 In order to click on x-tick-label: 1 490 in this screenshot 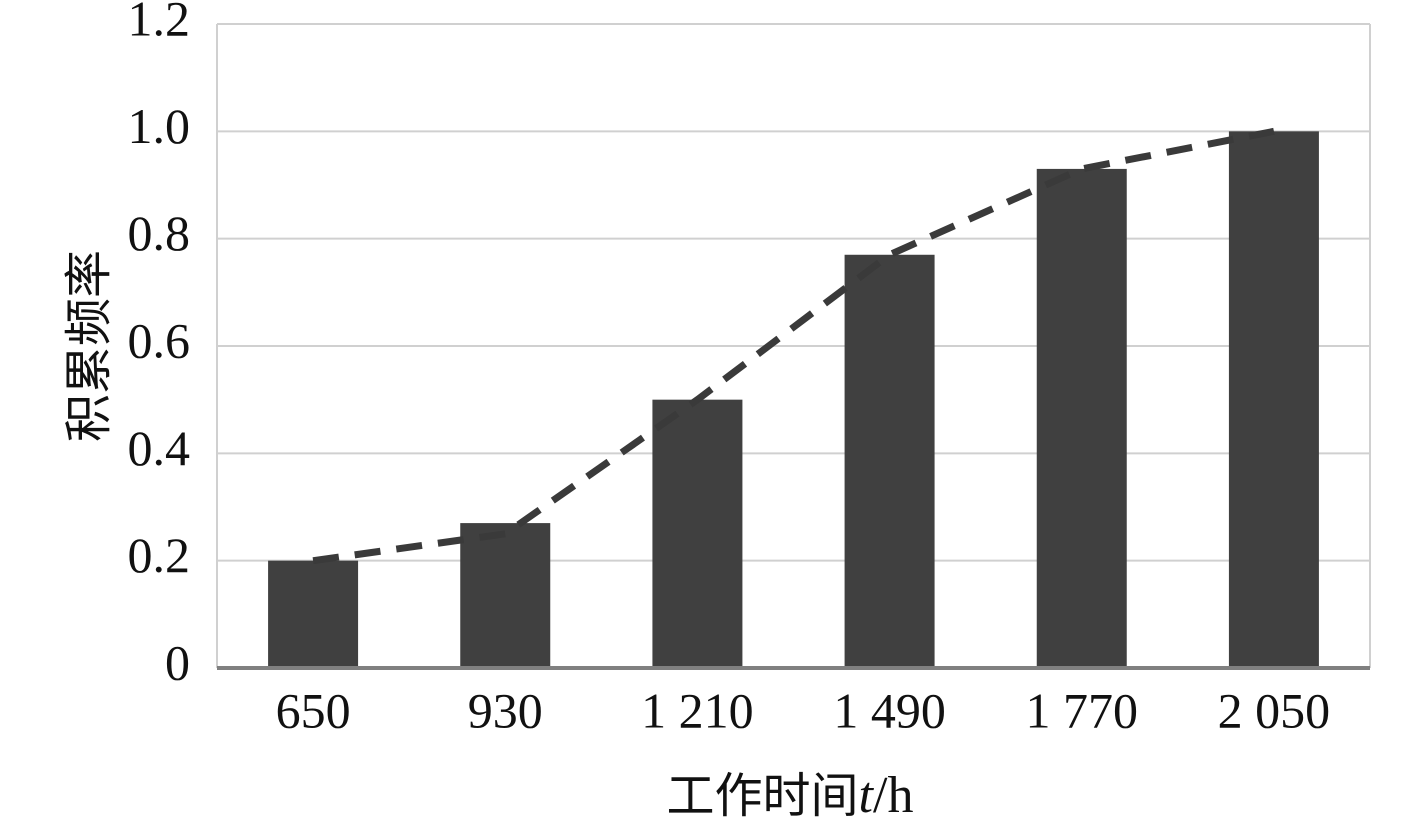, I will do `click(889, 710)`.